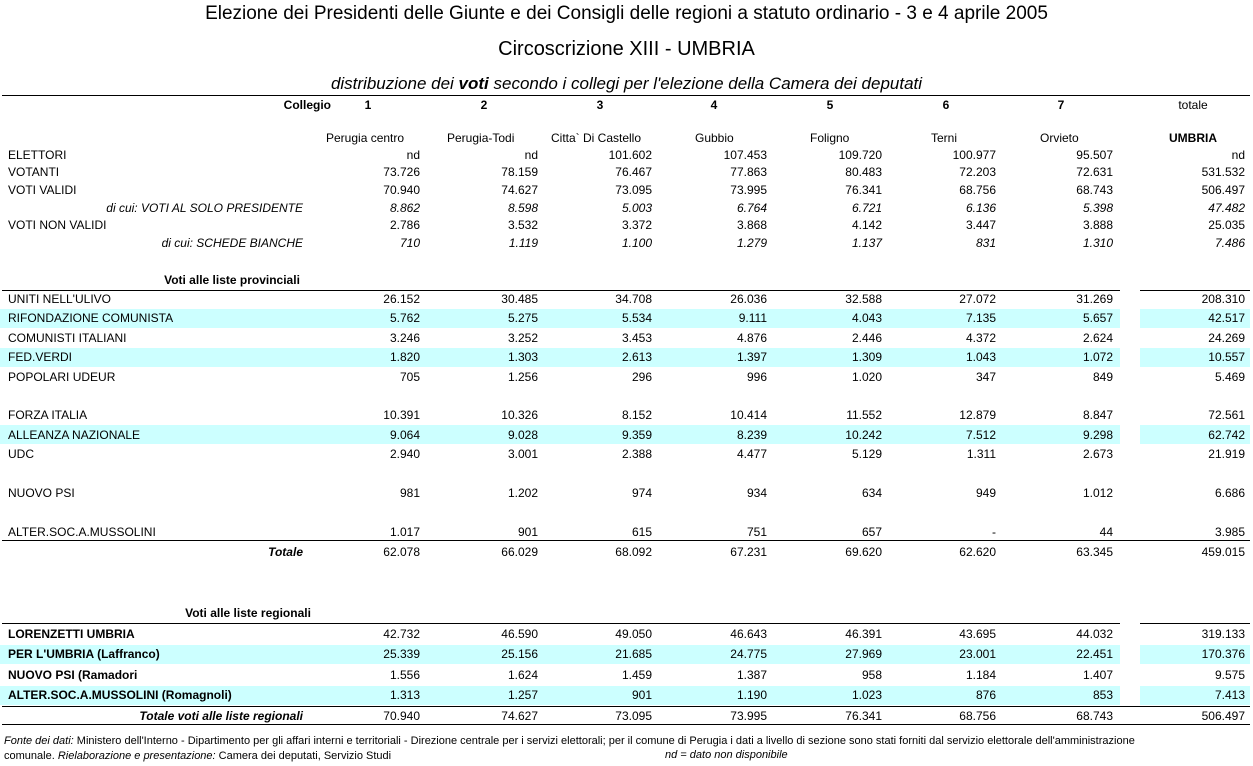  Describe the element at coordinates (633, 172) in the screenshot. I see `cell: 76.467` at that location.